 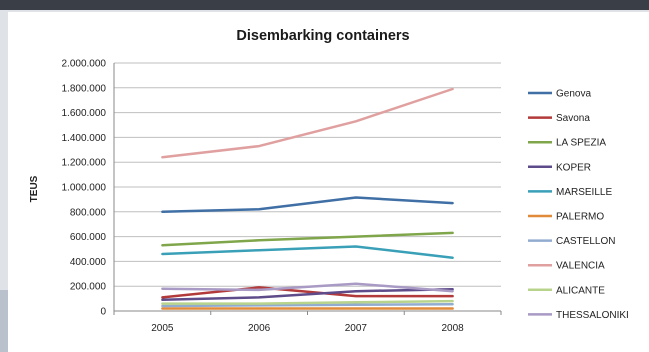 I want to click on legend-label-alicante: ALICANTE, so click(x=580, y=290).